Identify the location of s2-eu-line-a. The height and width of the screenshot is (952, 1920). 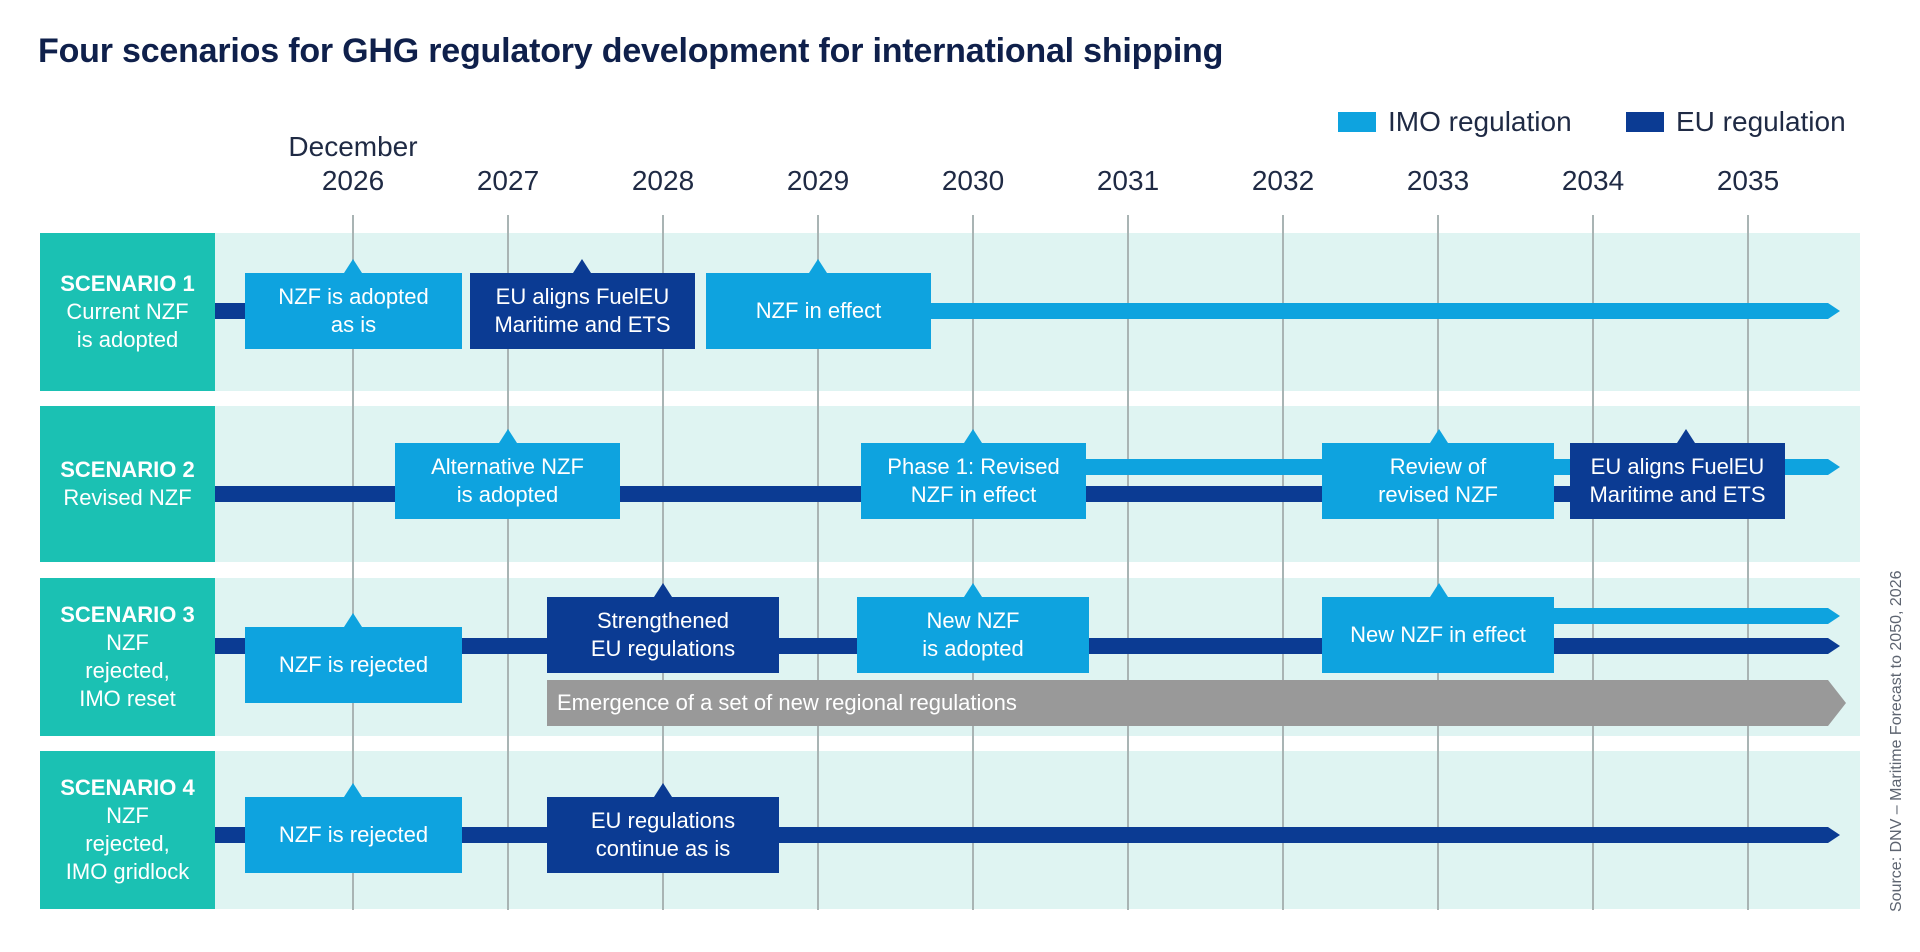
(305, 494).